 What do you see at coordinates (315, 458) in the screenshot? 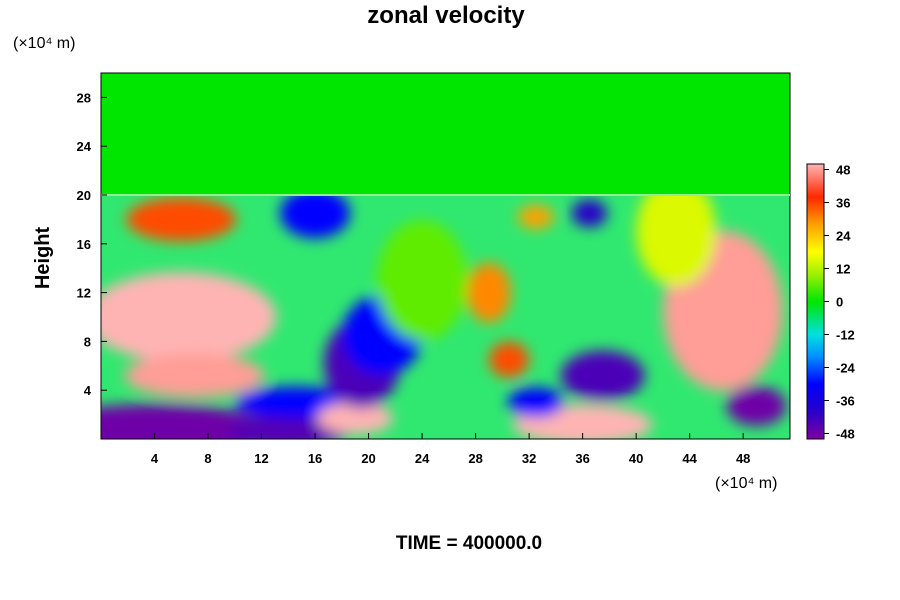
I see `x-tick-label: 16` at bounding box center [315, 458].